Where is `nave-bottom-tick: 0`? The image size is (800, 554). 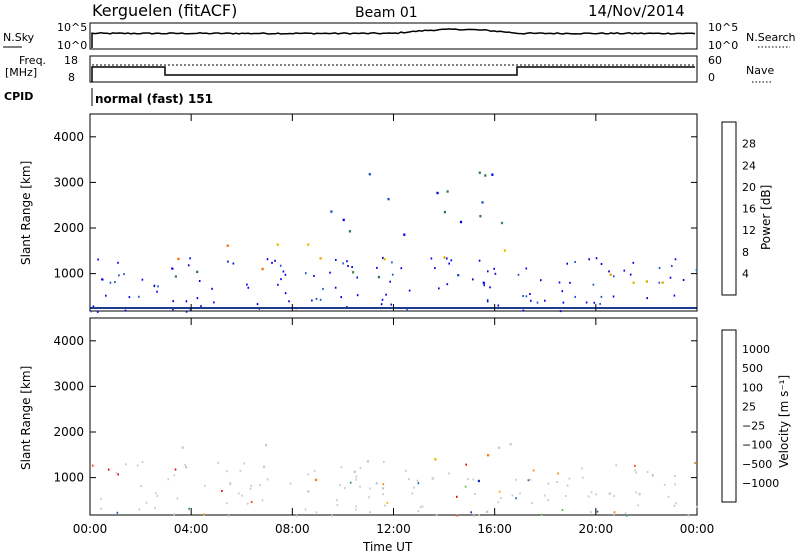
nave-bottom-tick: 0 is located at coordinates (711, 77).